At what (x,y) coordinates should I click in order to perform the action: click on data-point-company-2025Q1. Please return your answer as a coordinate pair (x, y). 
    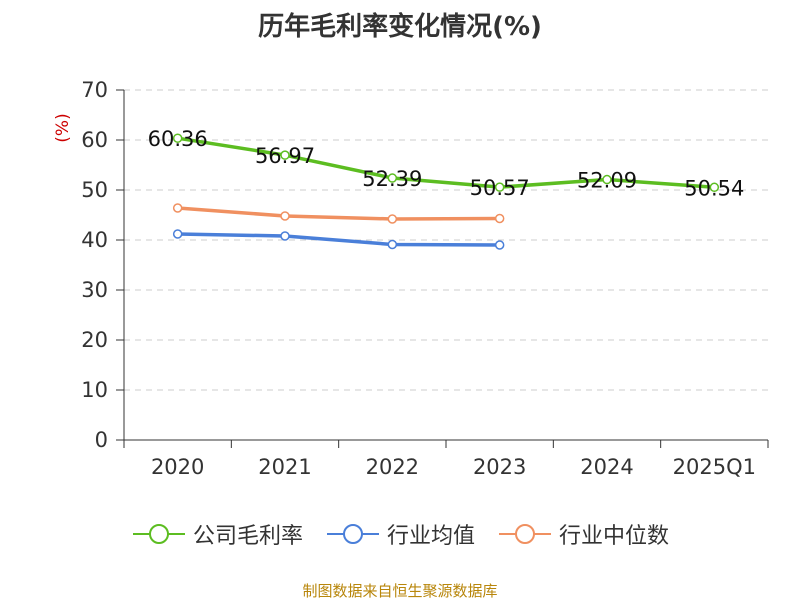
    Looking at the image, I should click on (714, 187).